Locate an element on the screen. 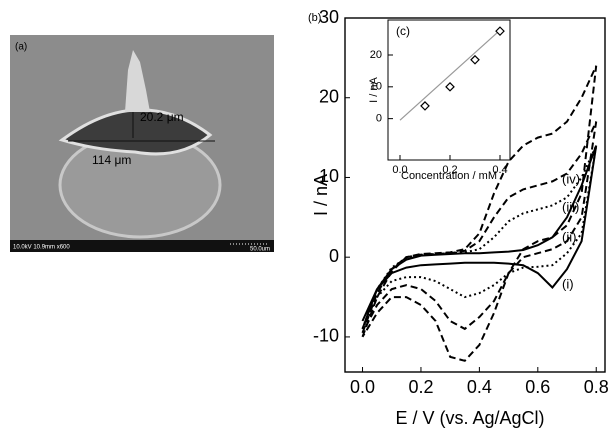 This screenshot has height=433, width=613. curve-label: (iii) is located at coordinates (570, 206).